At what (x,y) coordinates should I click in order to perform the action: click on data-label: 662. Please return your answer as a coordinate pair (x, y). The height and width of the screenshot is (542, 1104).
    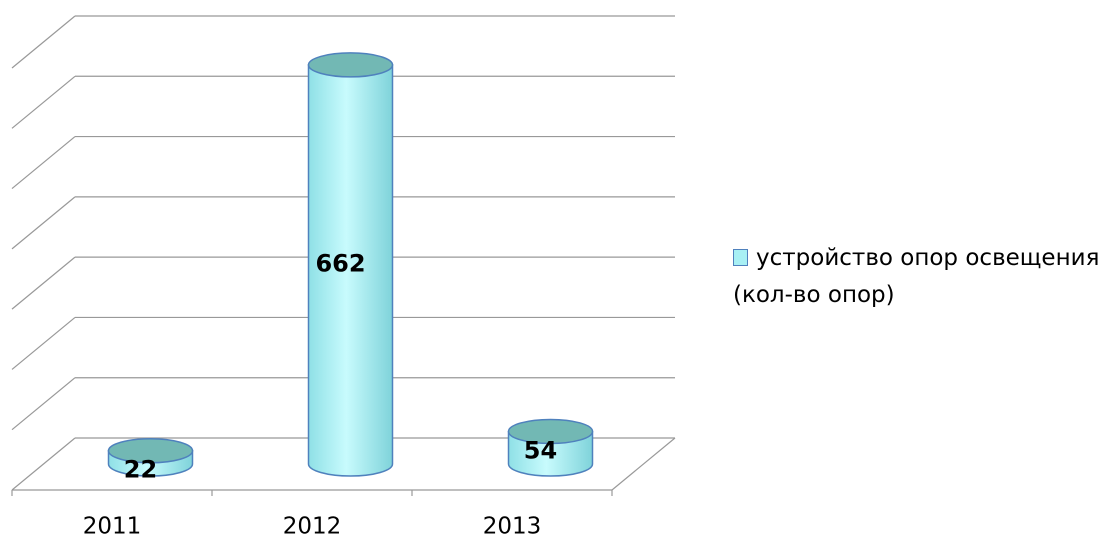
    Looking at the image, I should click on (340, 263).